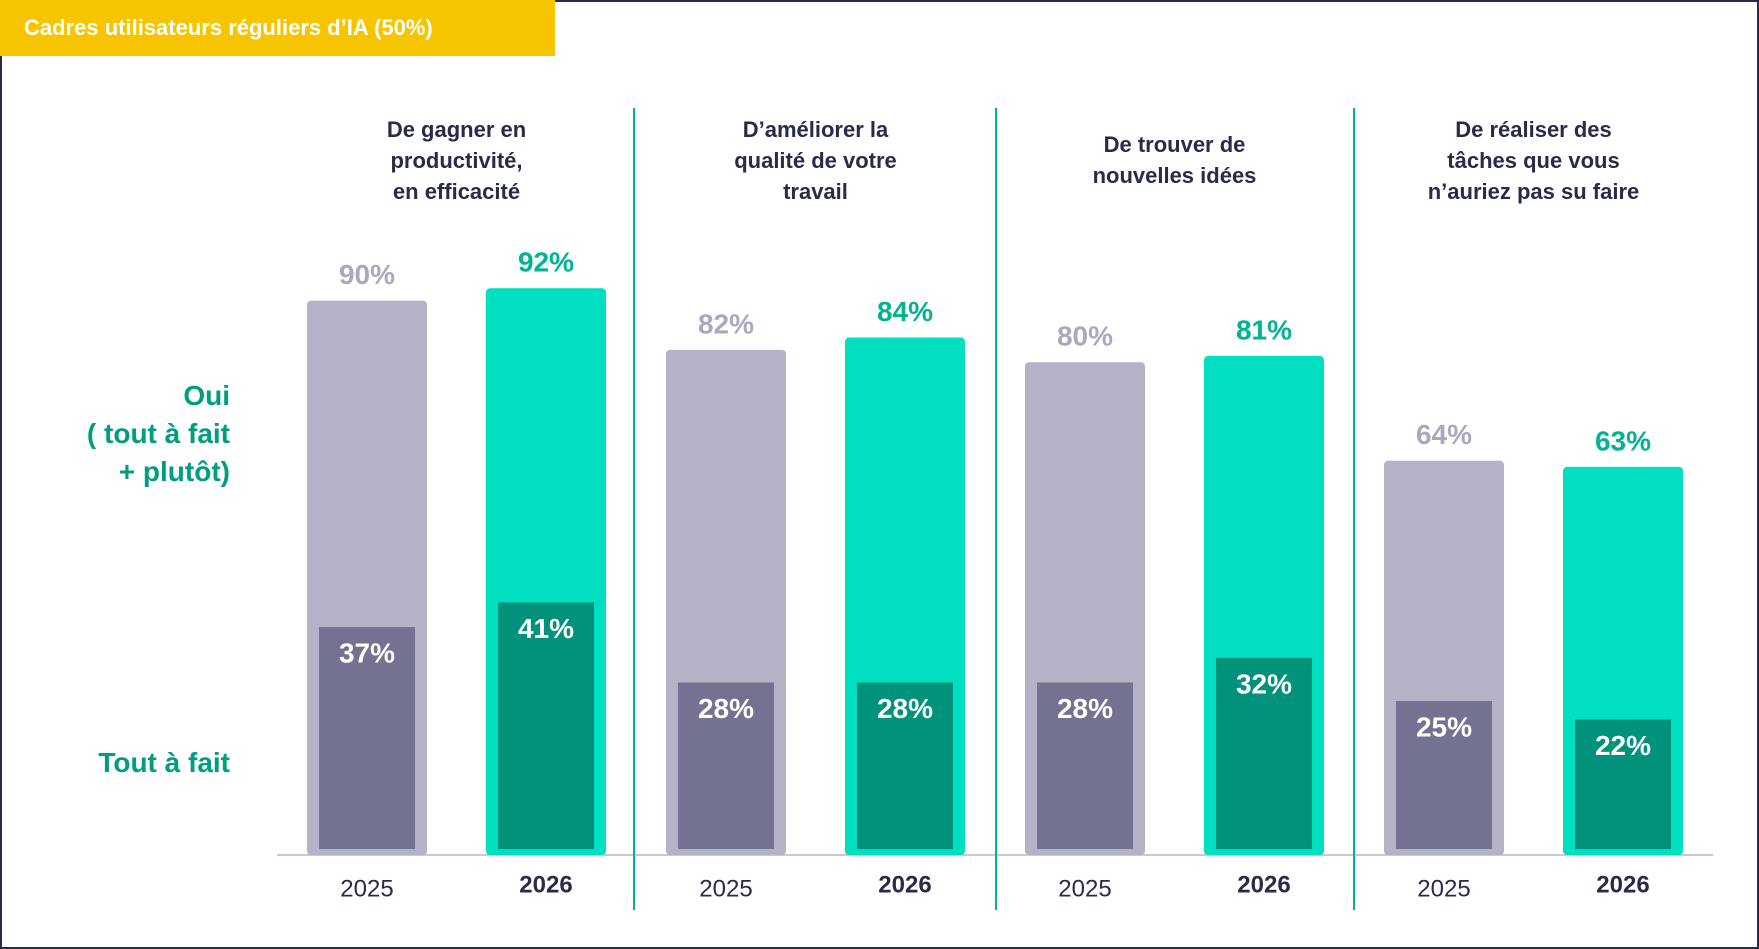 The image size is (1759, 949). What do you see at coordinates (905, 311) in the screenshot?
I see `value-label: 84%` at bounding box center [905, 311].